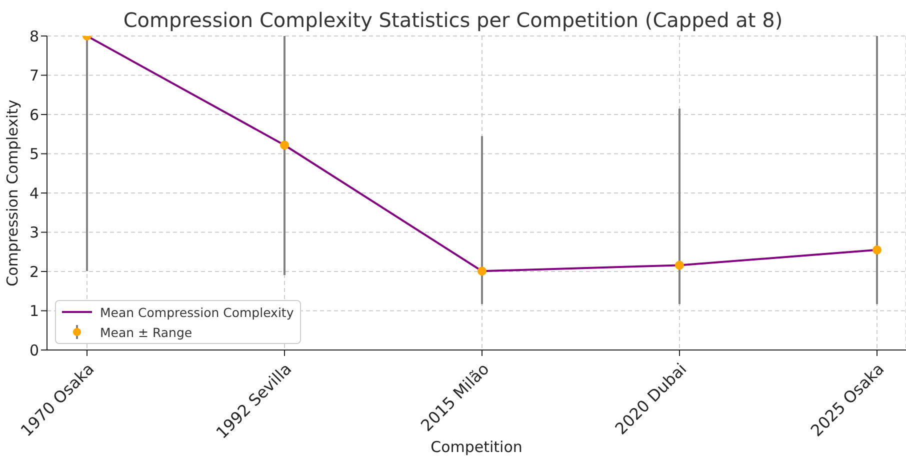  I want to click on y-tick-label: 5, so click(34, 154).